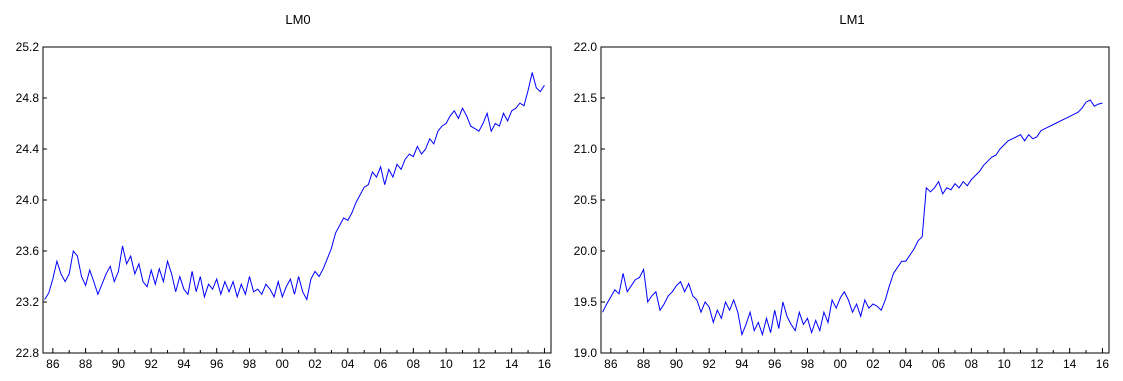 This screenshot has width=1123, height=381. Describe the element at coordinates (28, 200) in the screenshot. I see `y-tick-label: 24.0` at that location.